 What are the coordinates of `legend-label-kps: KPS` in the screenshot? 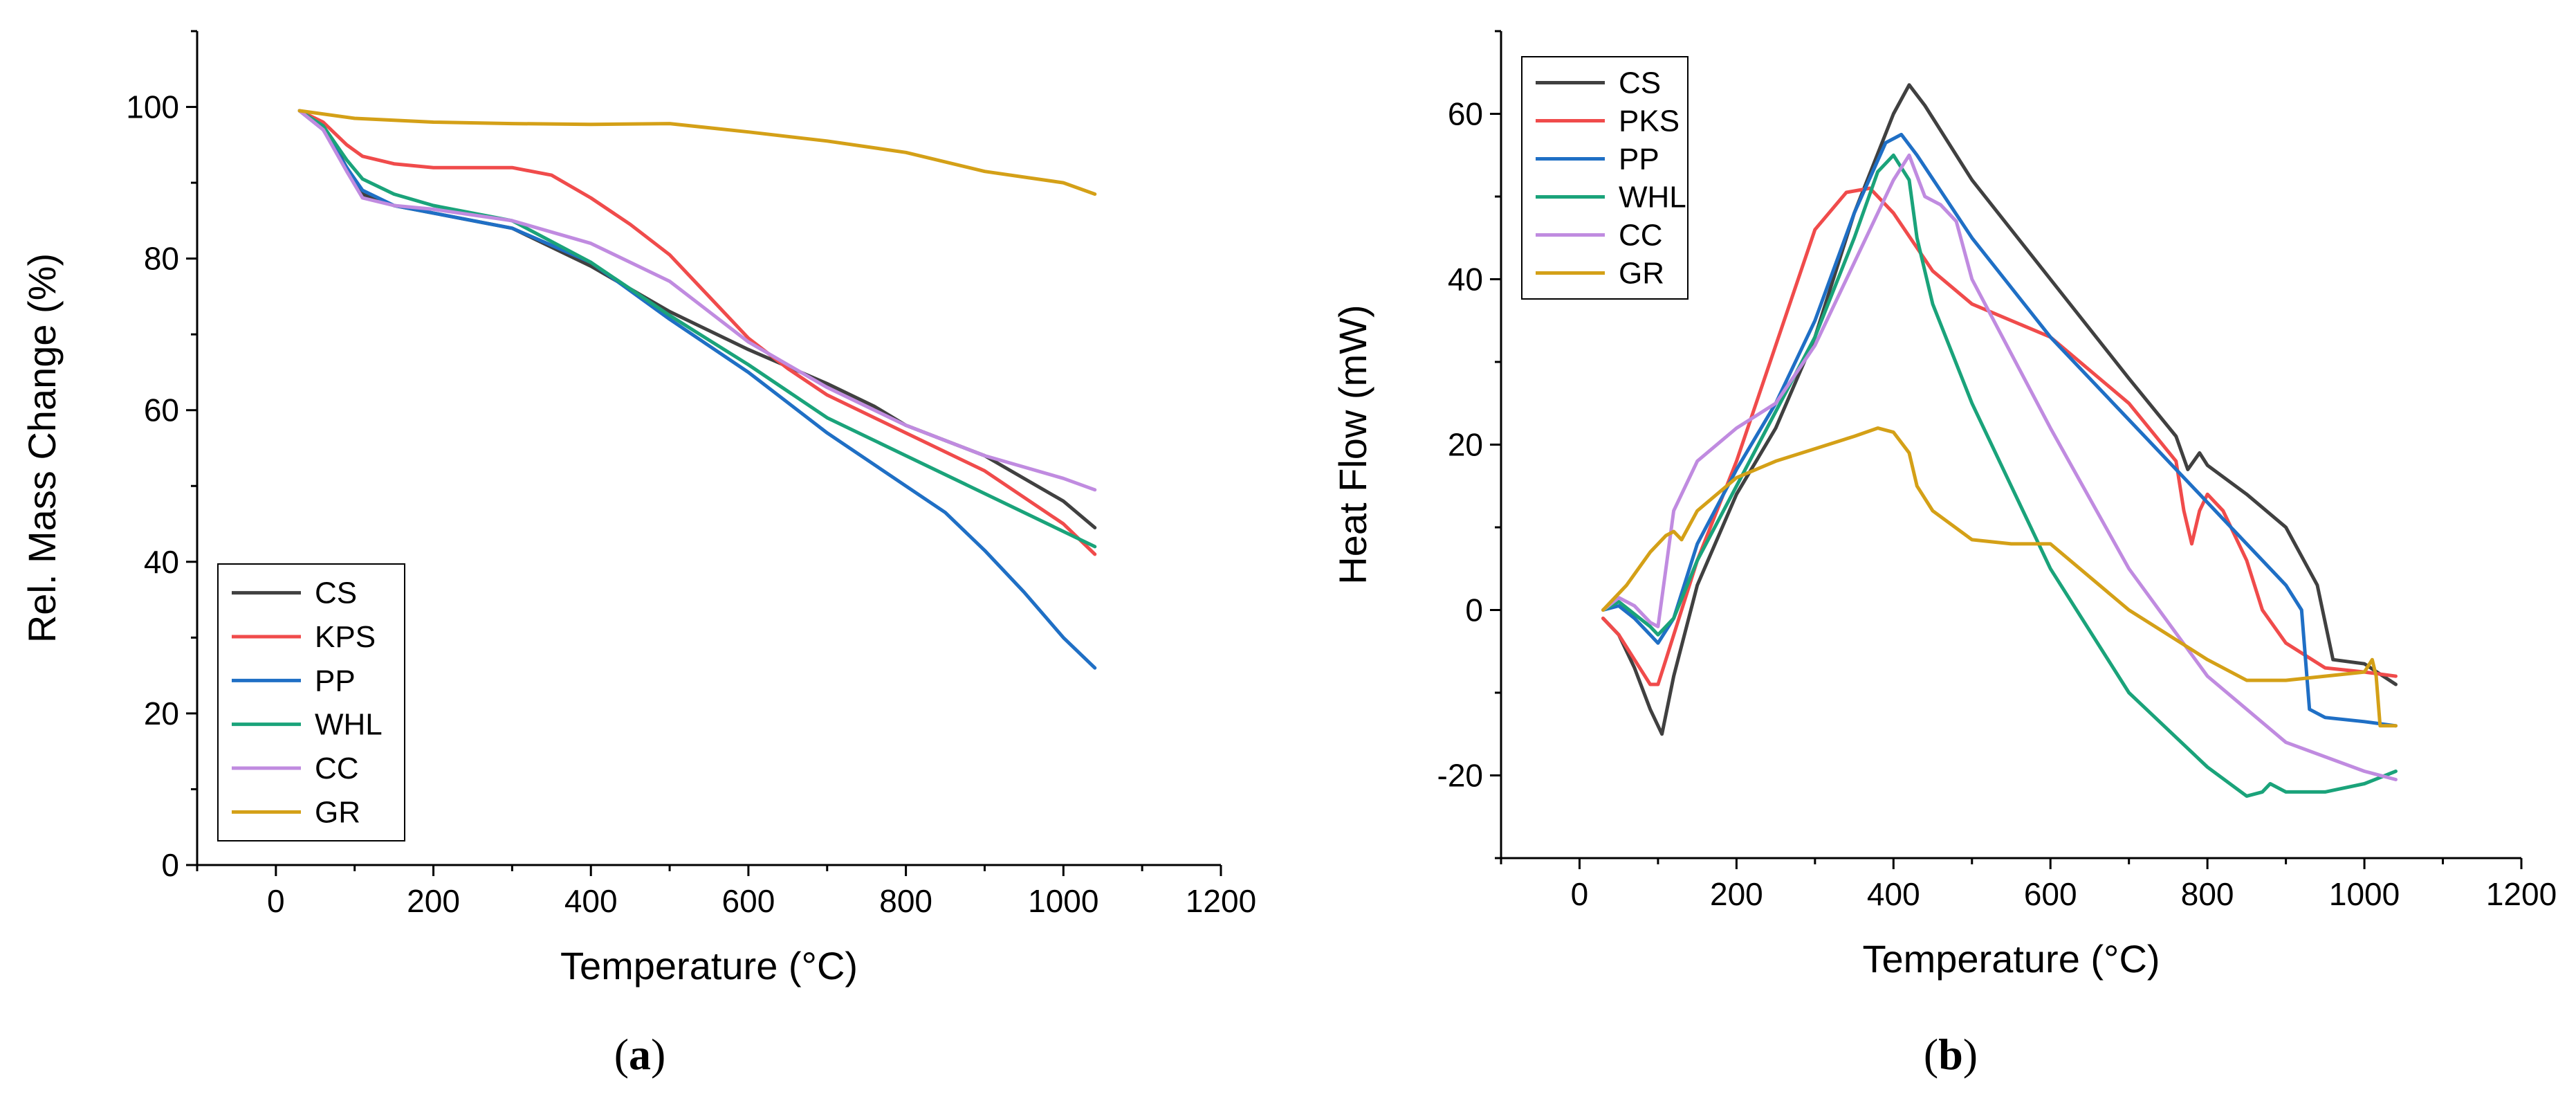 It's located at (345, 637).